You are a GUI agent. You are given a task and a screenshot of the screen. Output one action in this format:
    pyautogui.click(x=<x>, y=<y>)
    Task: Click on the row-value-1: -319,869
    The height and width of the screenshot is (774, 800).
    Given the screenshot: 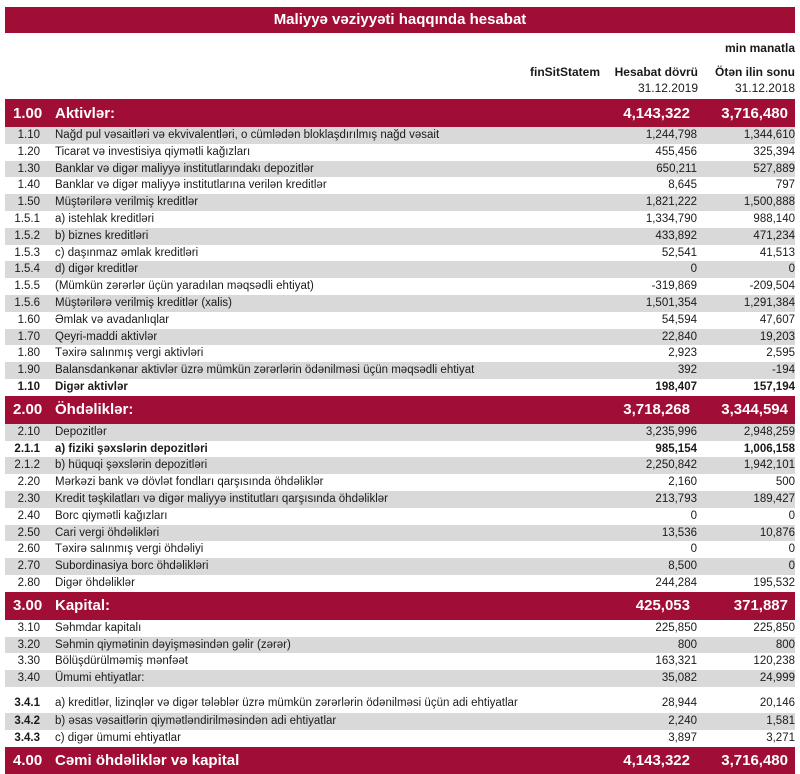 What is the action you would take?
    pyautogui.click(x=674, y=286)
    